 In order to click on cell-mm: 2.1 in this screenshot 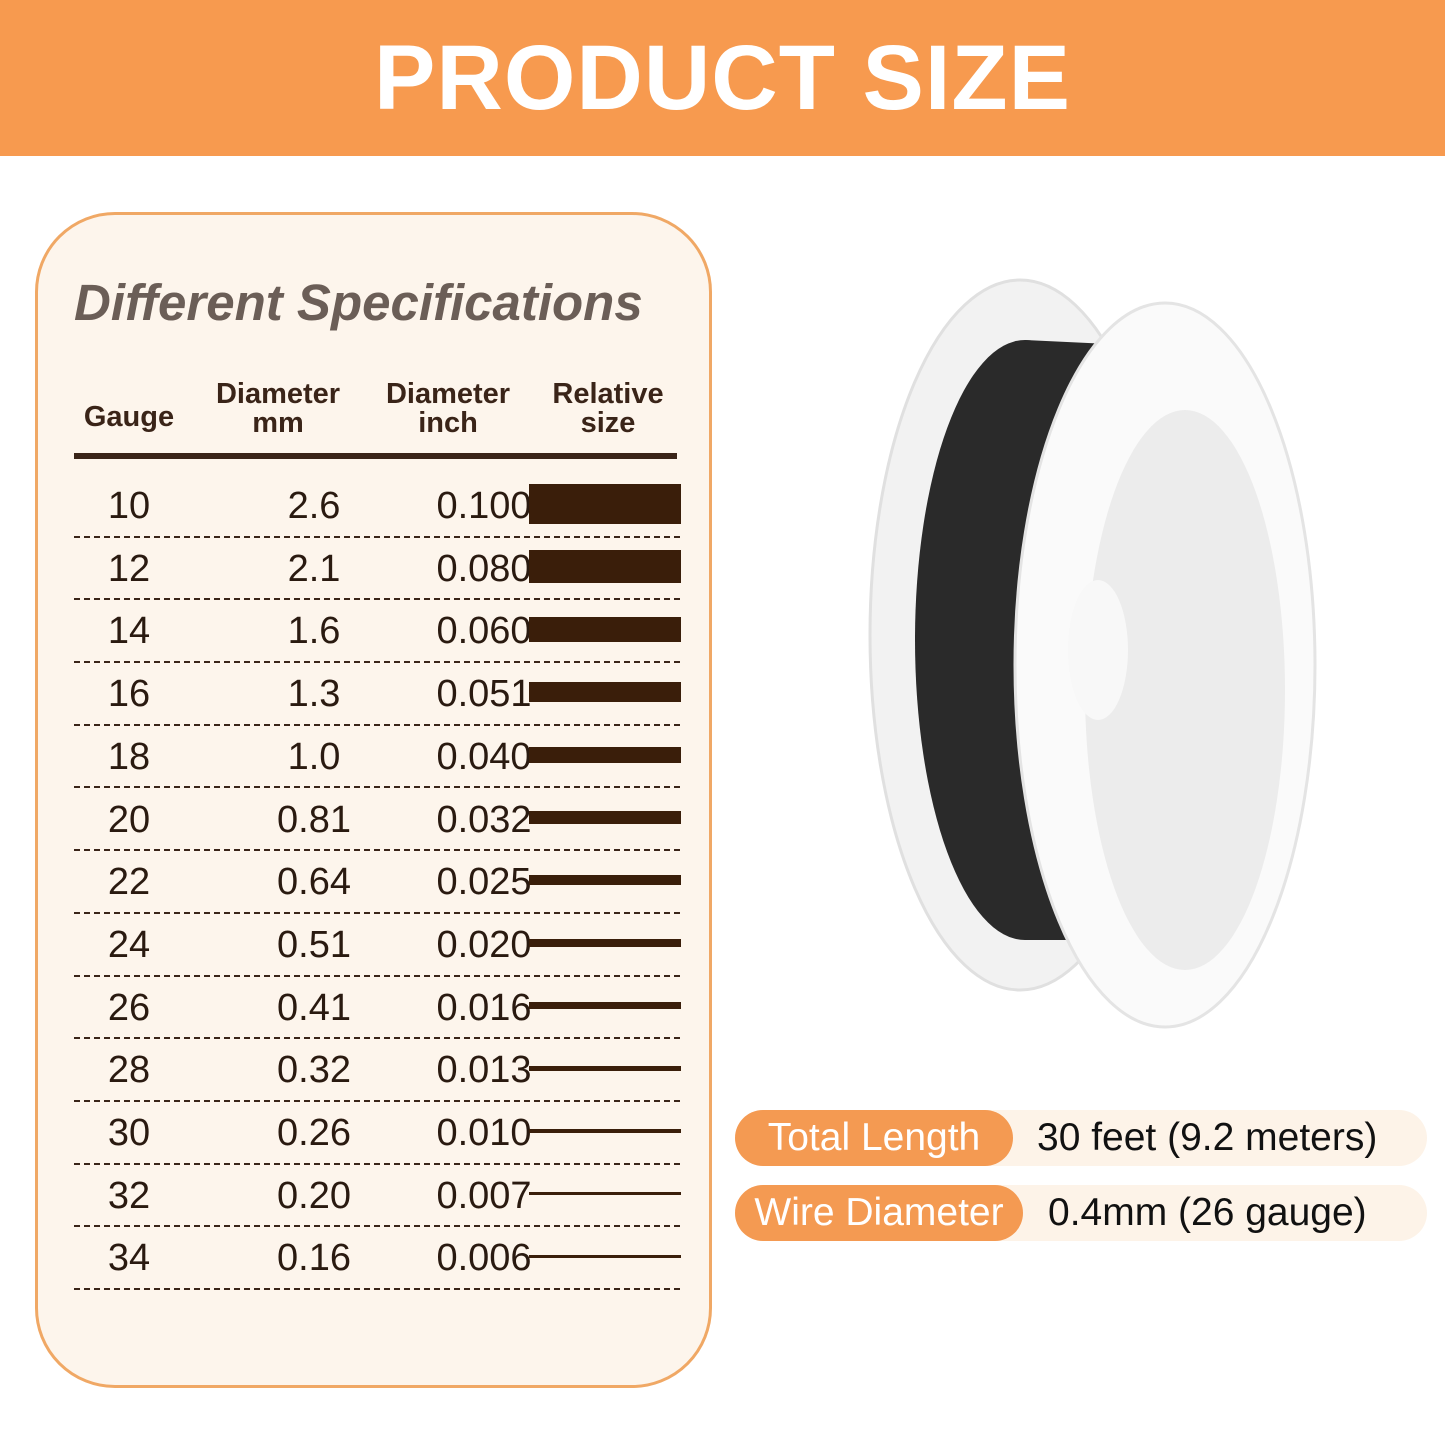, I will do `click(314, 568)`.